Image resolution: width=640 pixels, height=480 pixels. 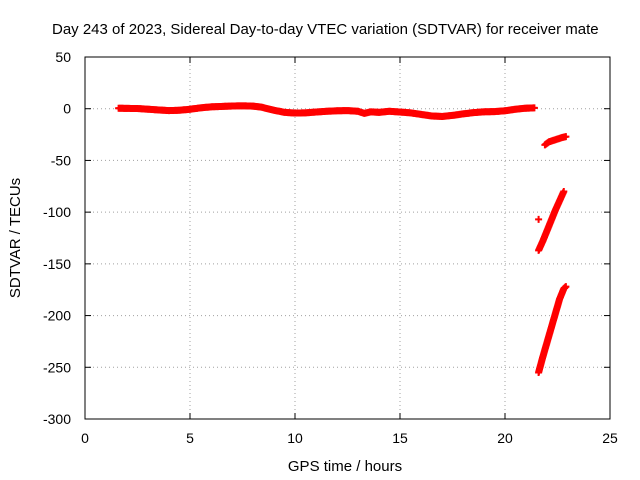 I want to click on y-tick-label: -100, so click(x=57, y=212).